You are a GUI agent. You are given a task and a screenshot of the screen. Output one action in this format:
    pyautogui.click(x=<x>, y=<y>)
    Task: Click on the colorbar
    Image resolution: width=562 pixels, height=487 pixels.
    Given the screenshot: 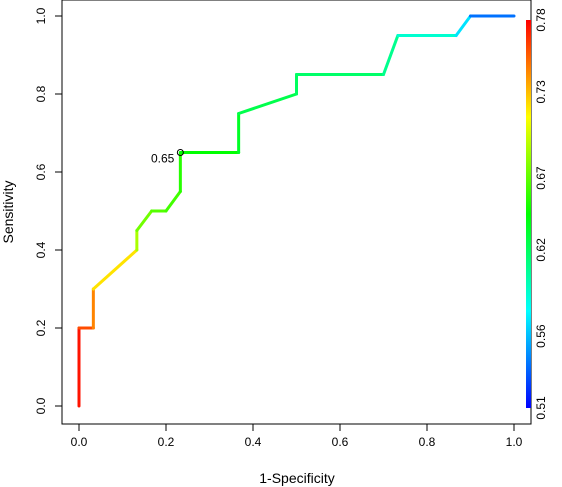 What is the action you would take?
    pyautogui.click(x=528, y=214)
    